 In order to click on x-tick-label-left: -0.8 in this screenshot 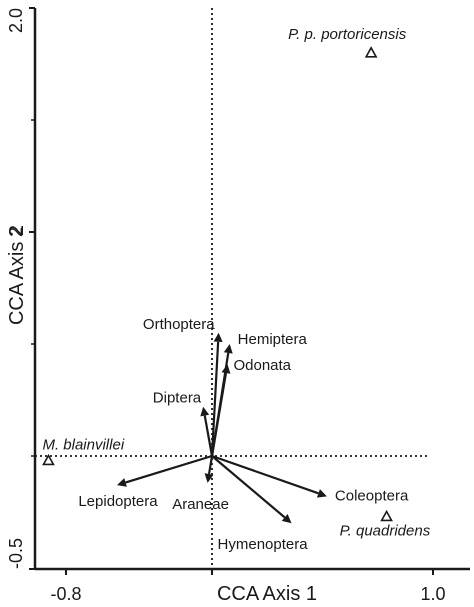, I will do `click(65, 594)`.